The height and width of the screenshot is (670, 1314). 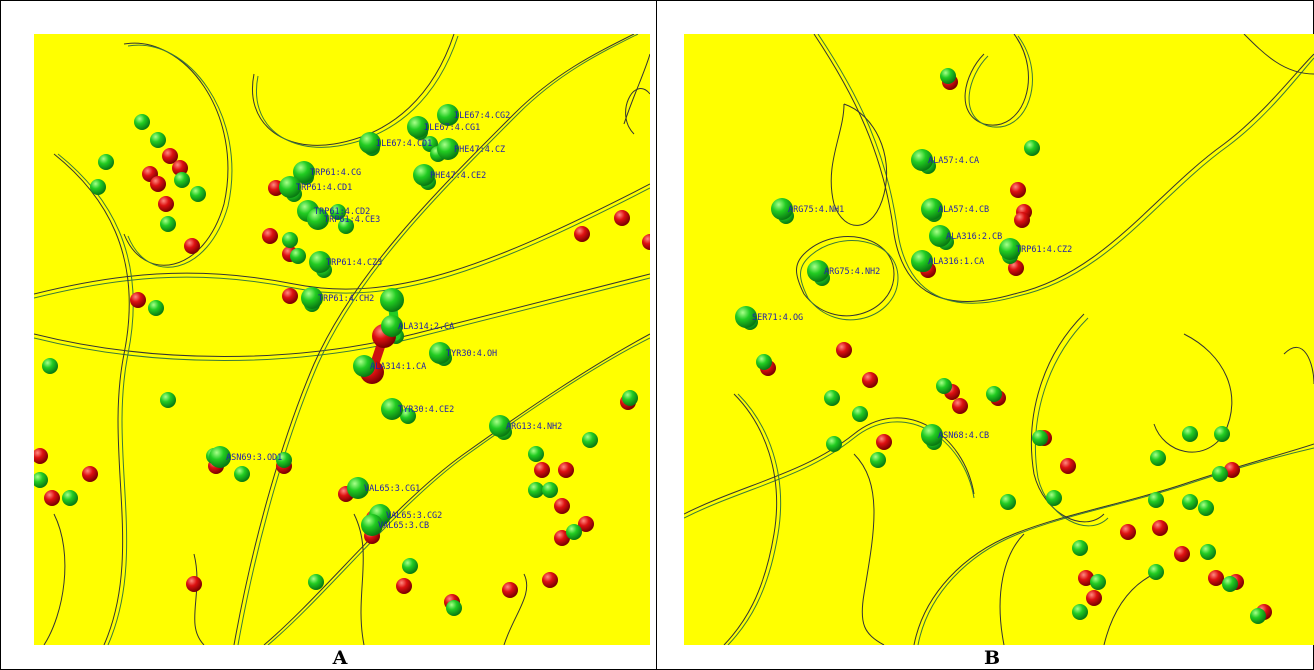 I want to click on atom-label: TRP61:4.CZ3, so click(x=354, y=263).